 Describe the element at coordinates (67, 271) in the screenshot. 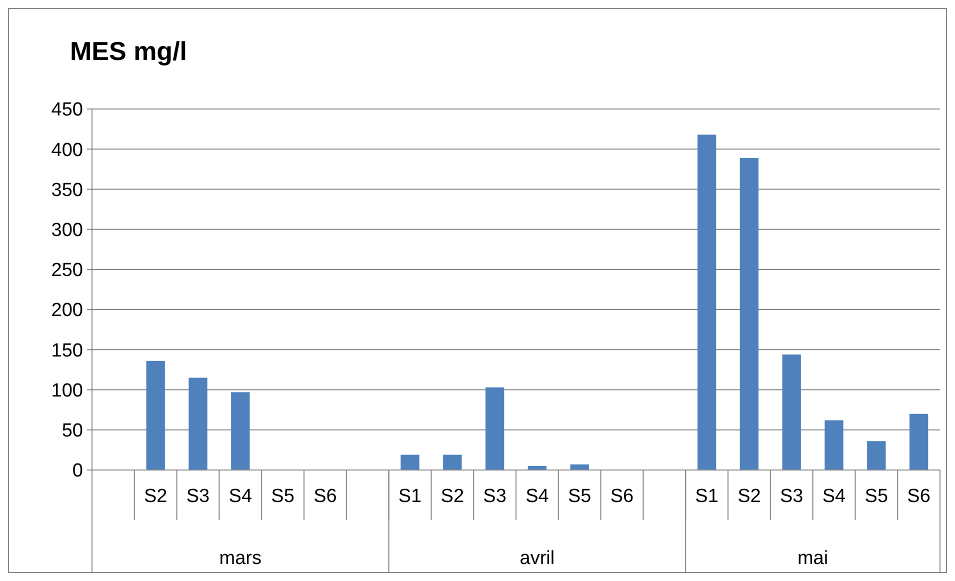

I see `y-tick-label: 250` at that location.